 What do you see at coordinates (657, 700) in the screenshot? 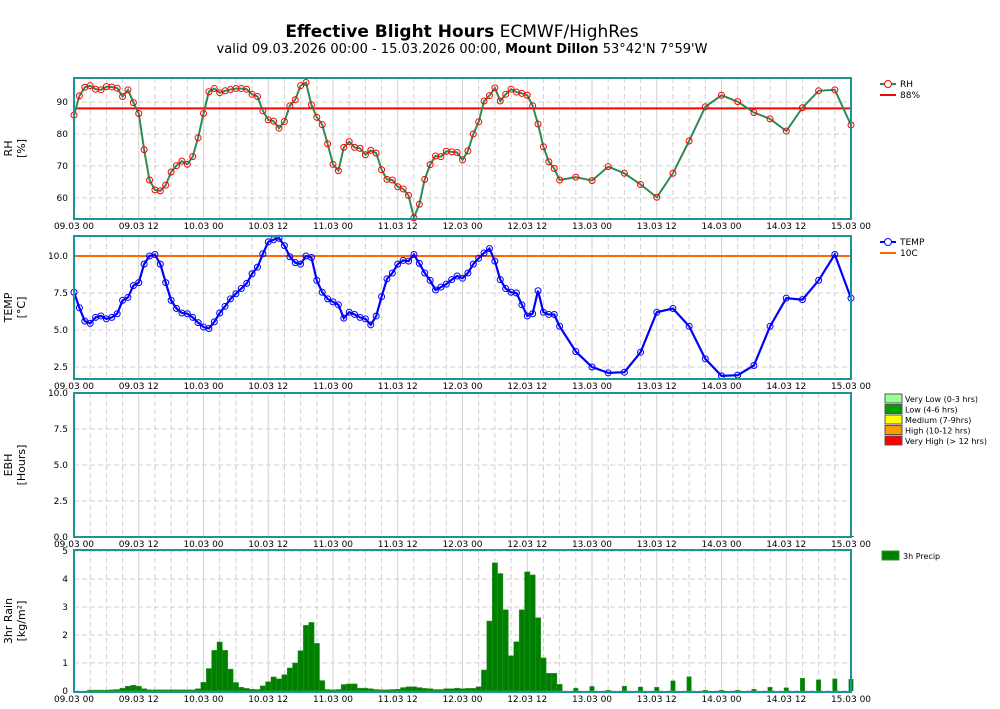
I see `x-tick-label: 13.03 12` at bounding box center [657, 700].